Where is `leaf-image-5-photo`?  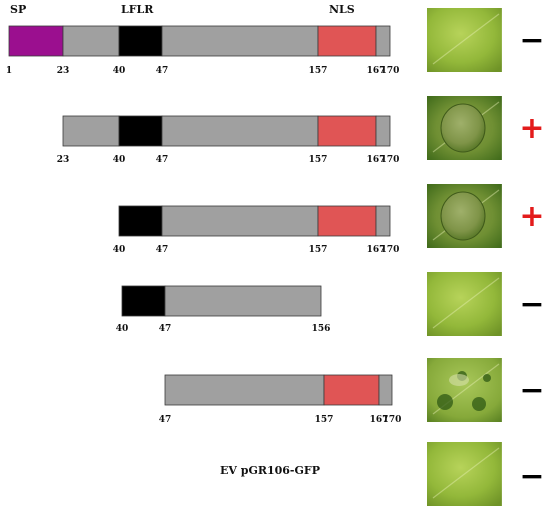 leaf-image-5-photo is located at coordinates (464, 390).